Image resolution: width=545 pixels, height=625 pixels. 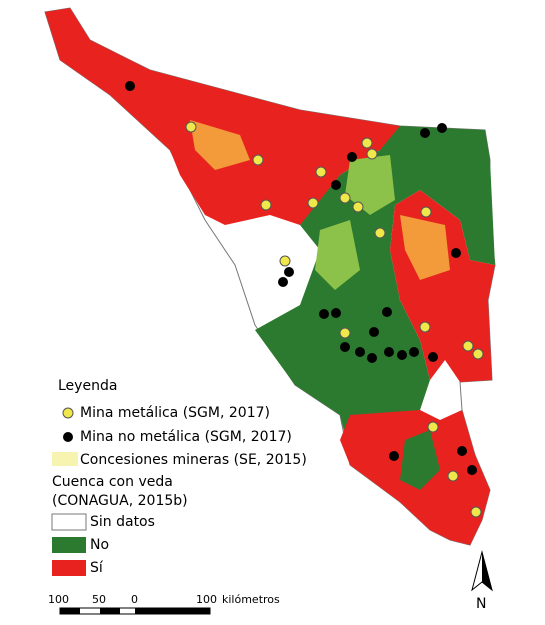 I want to click on scale-unit: kilómetros, so click(x=251, y=599).